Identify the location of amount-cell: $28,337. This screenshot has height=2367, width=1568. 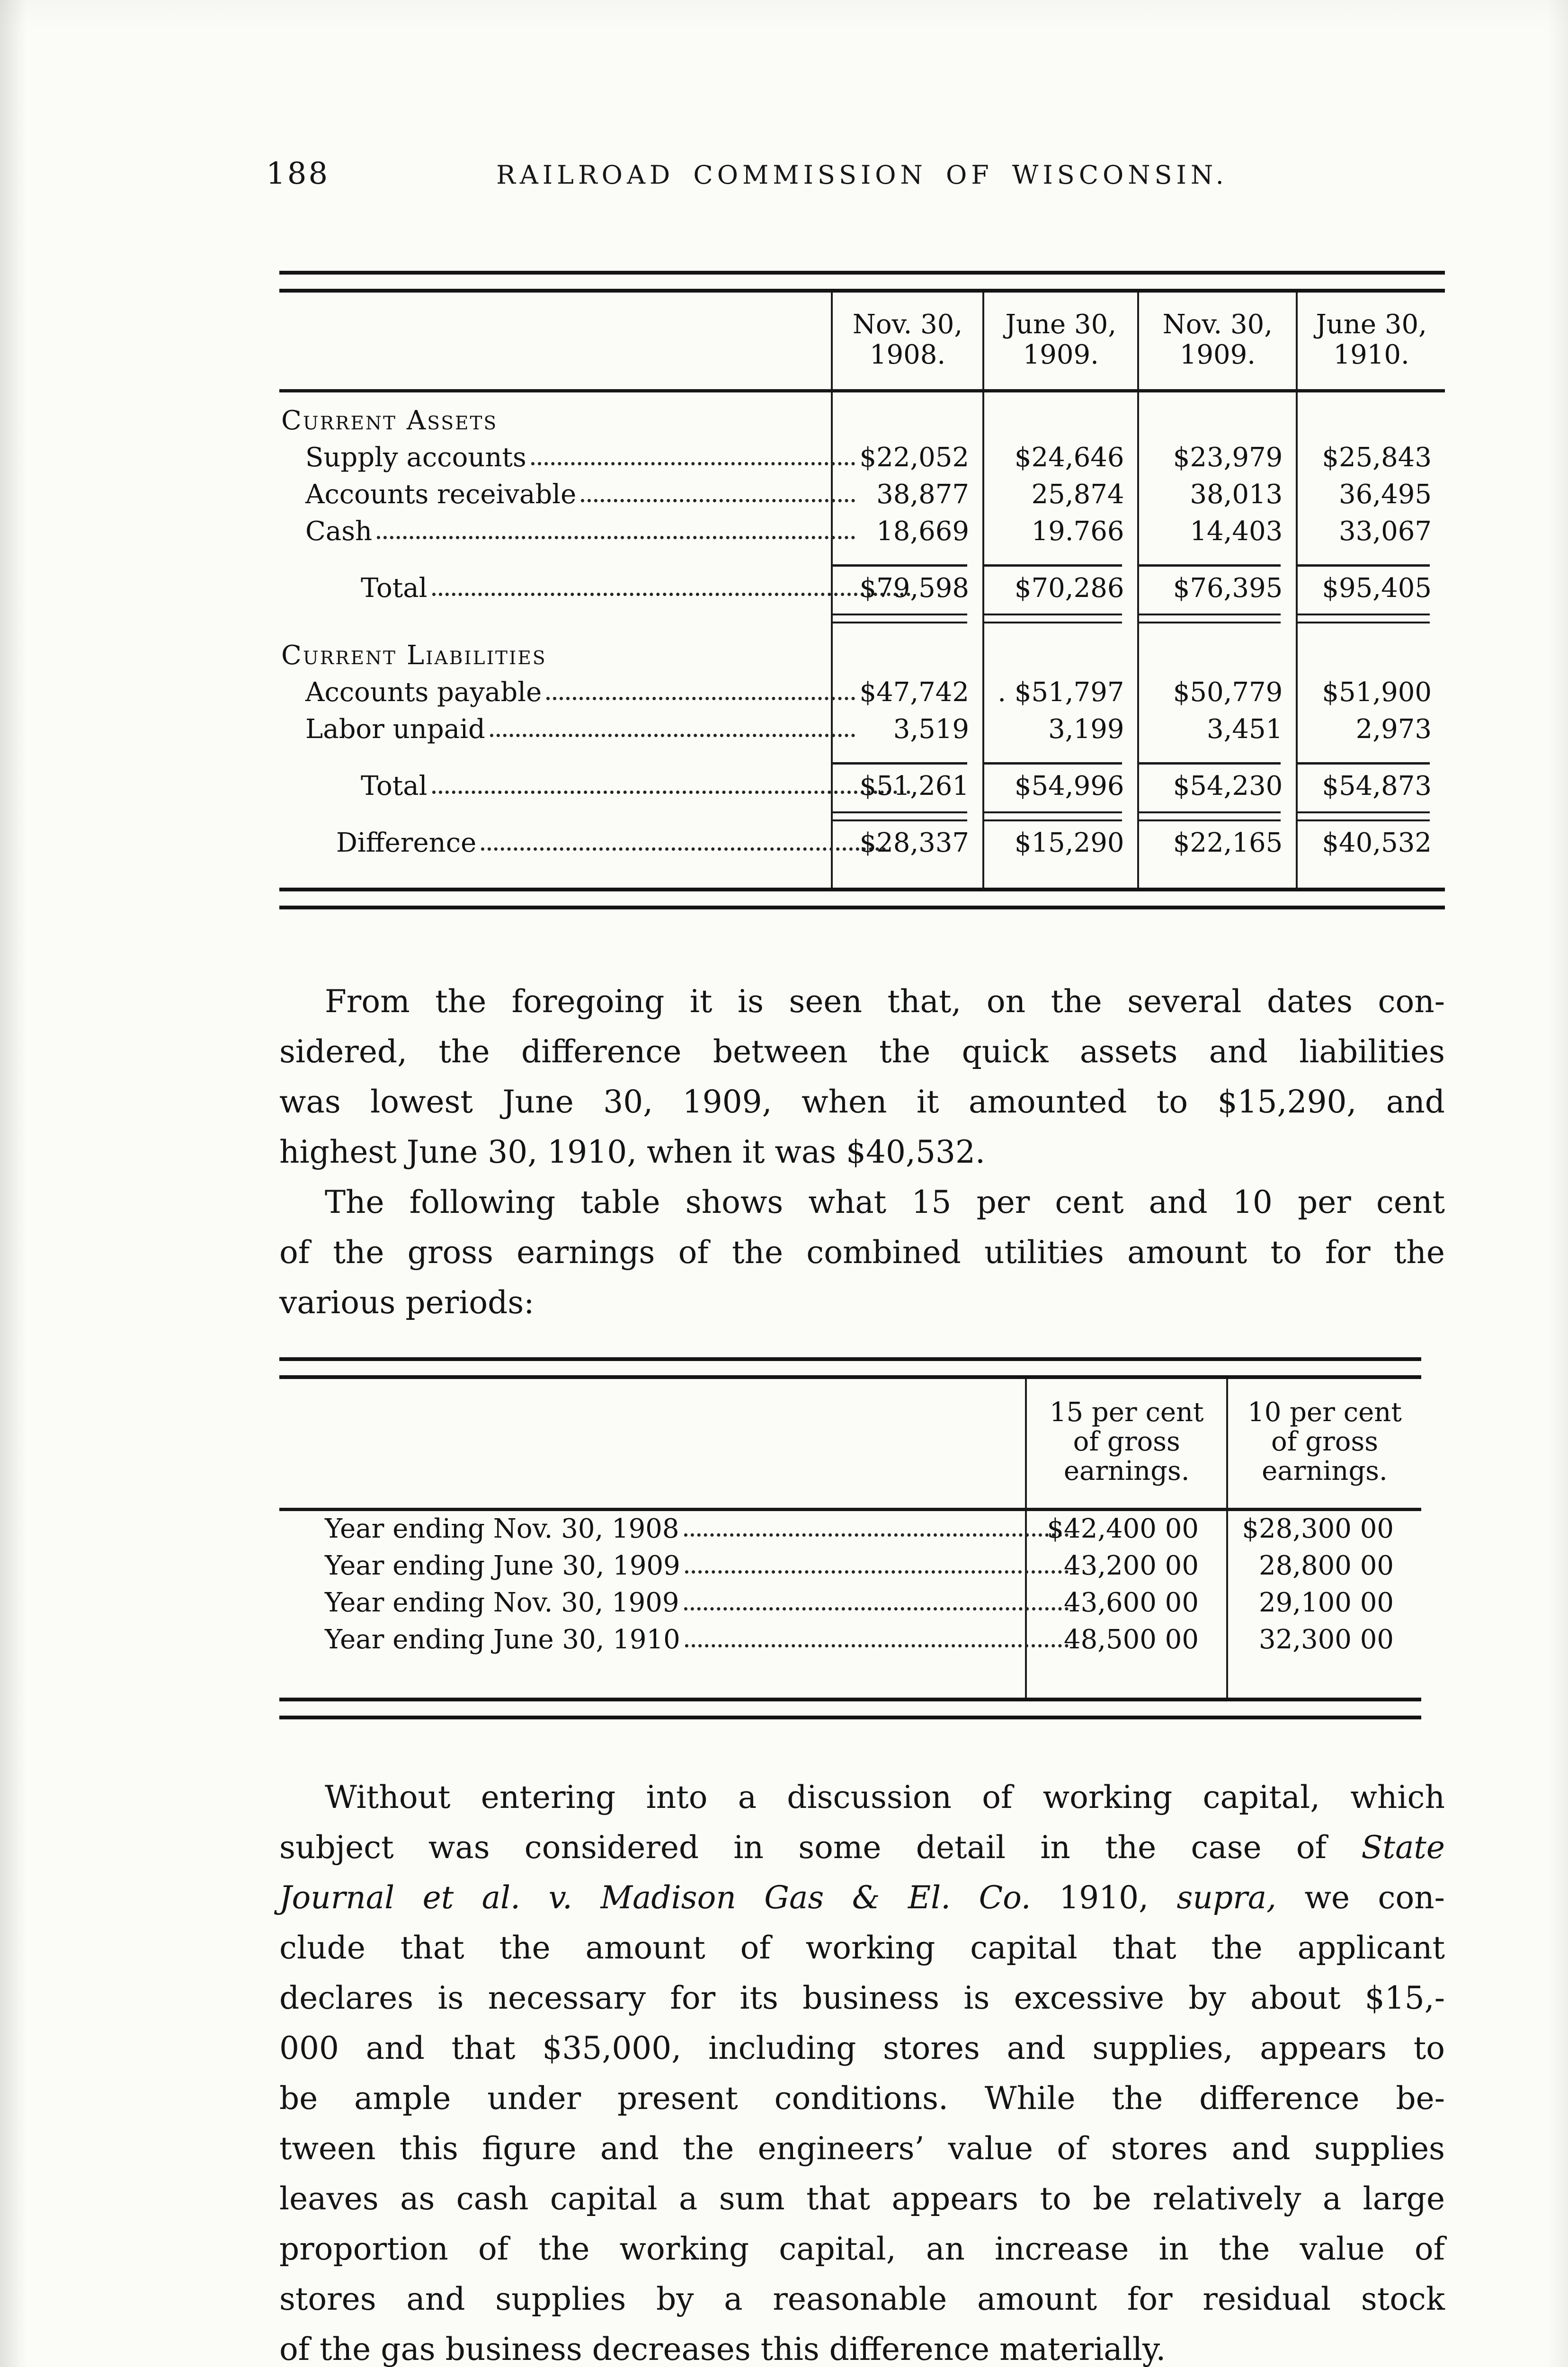
(907, 843).